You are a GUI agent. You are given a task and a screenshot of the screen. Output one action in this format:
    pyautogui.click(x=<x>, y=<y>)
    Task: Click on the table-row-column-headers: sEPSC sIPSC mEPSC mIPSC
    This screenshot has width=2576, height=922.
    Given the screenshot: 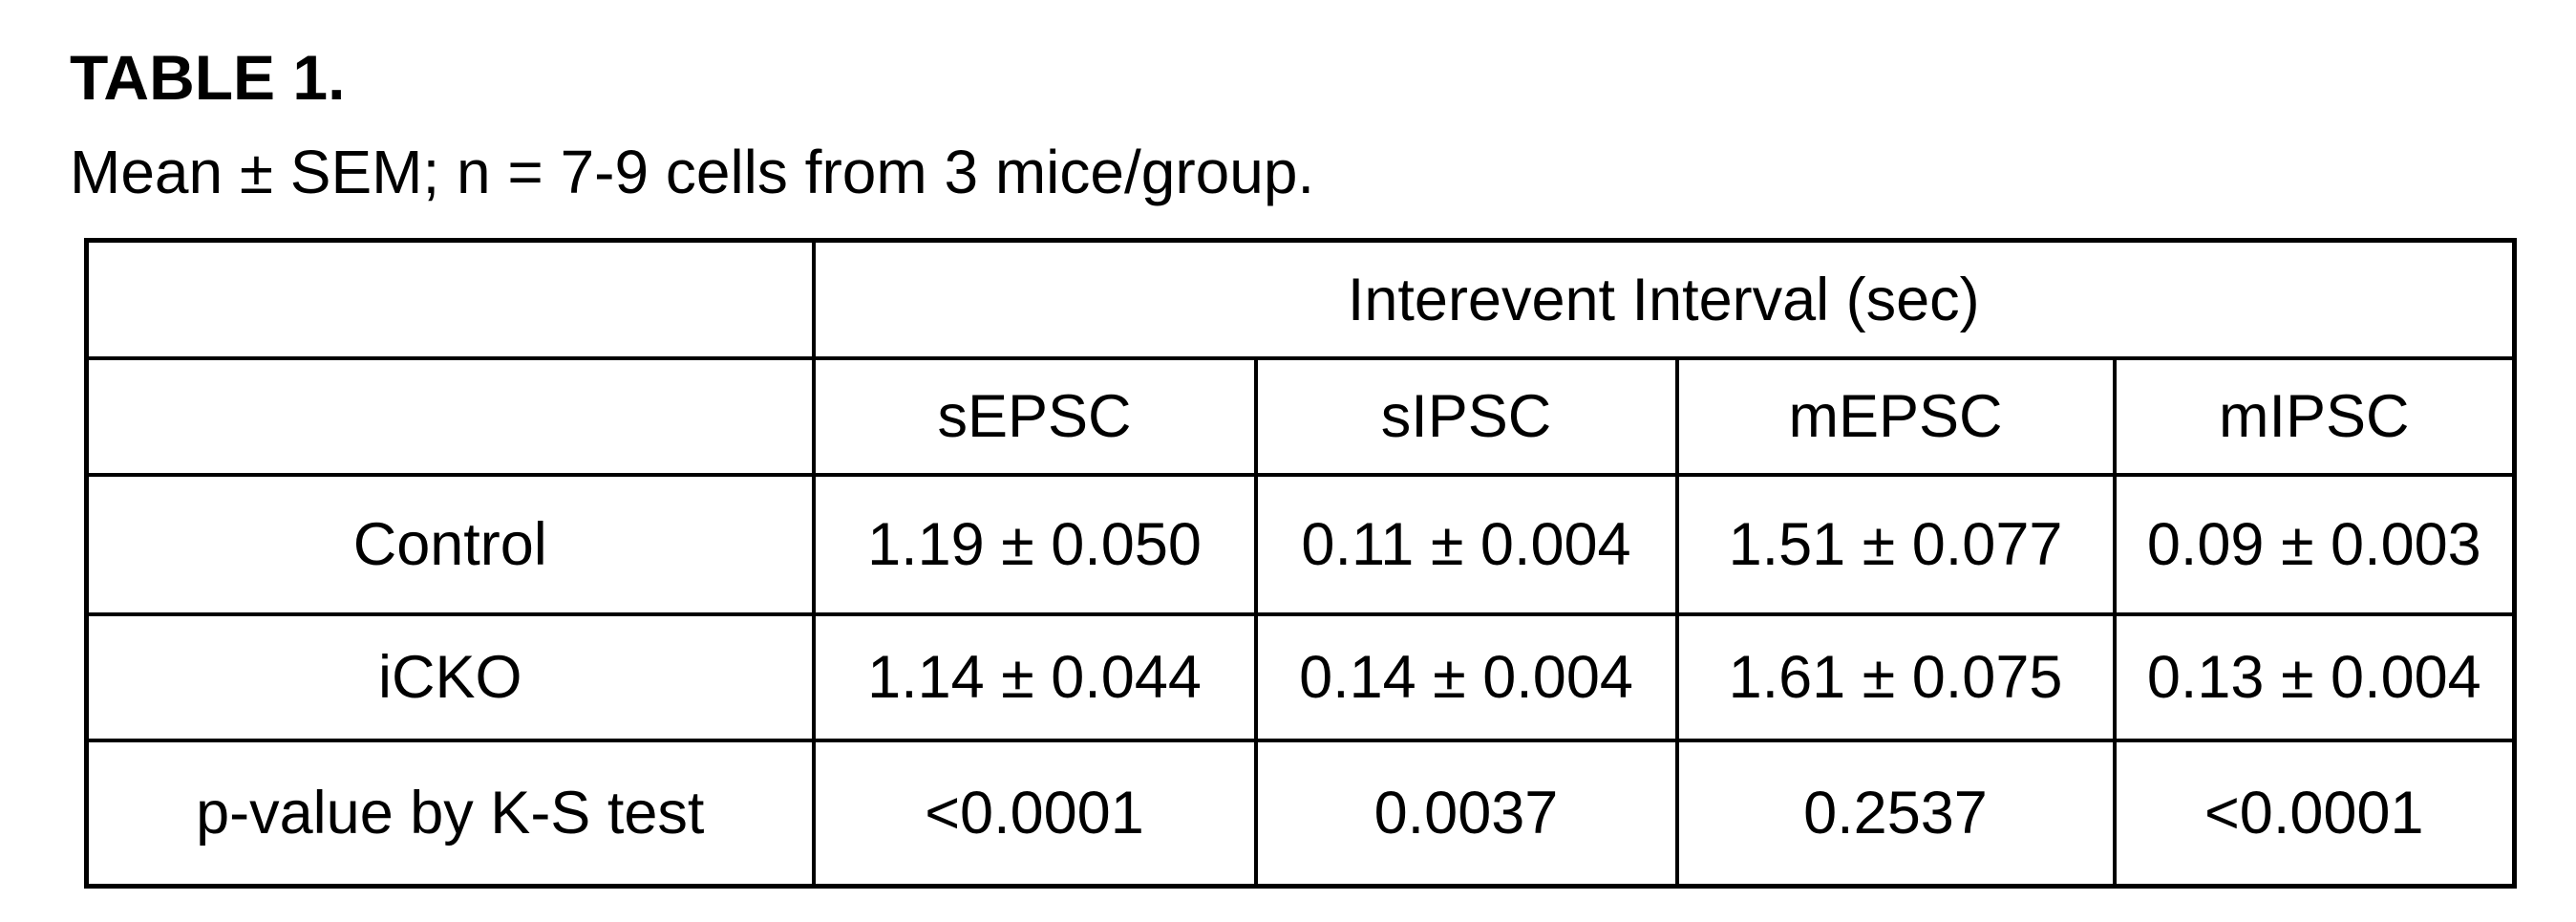 What is the action you would take?
    pyautogui.click(x=1300, y=417)
    